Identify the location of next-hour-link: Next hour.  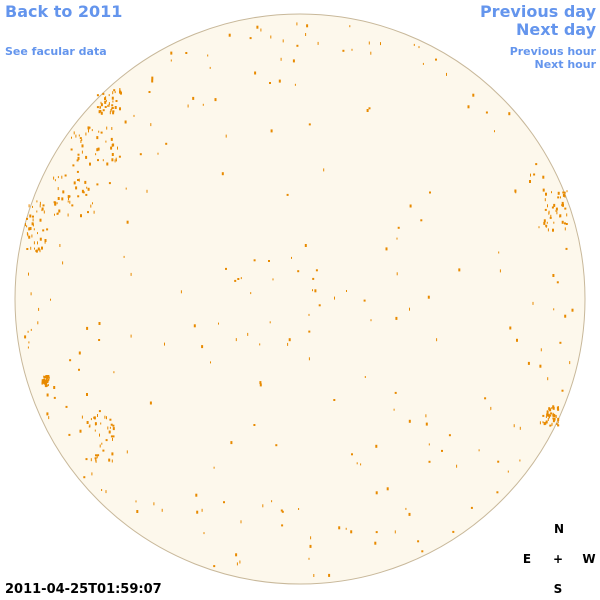
(565, 64).